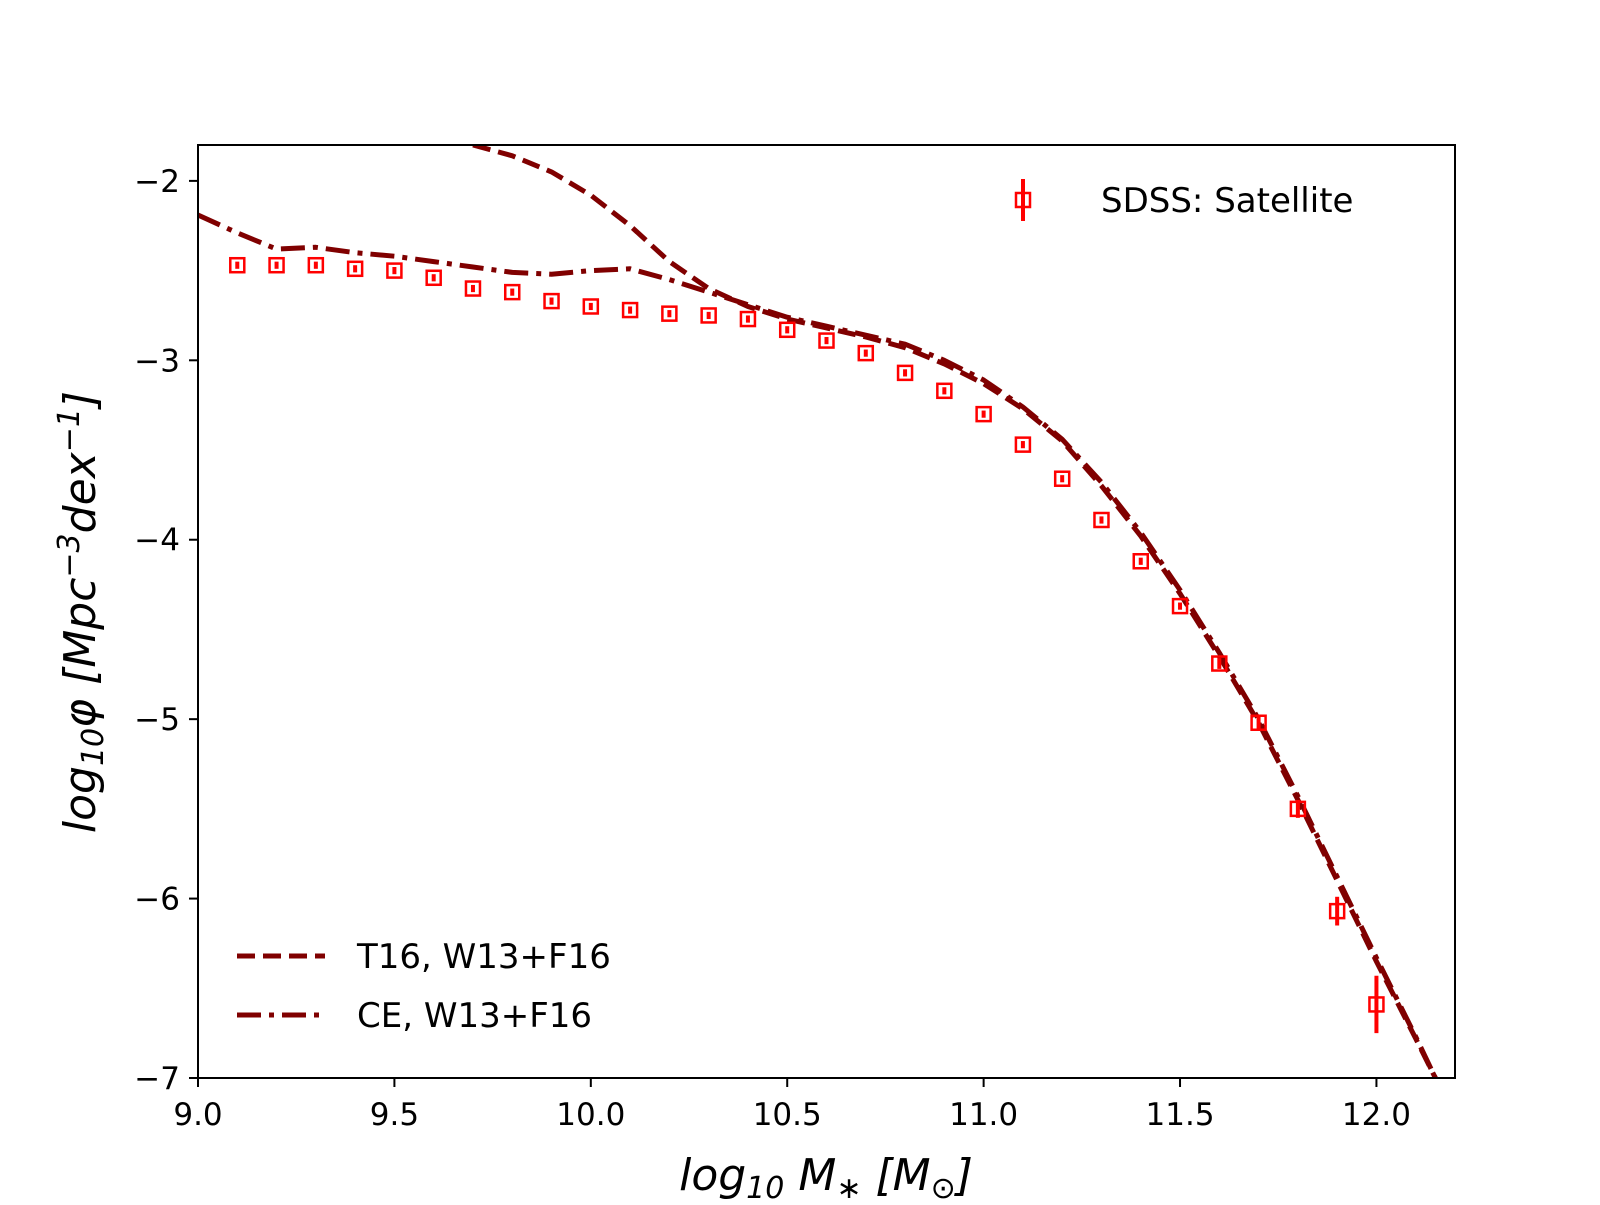 This screenshot has height=1205, width=1600. What do you see at coordinates (1376, 1115) in the screenshot?
I see `x-tick-label: 12.0` at bounding box center [1376, 1115].